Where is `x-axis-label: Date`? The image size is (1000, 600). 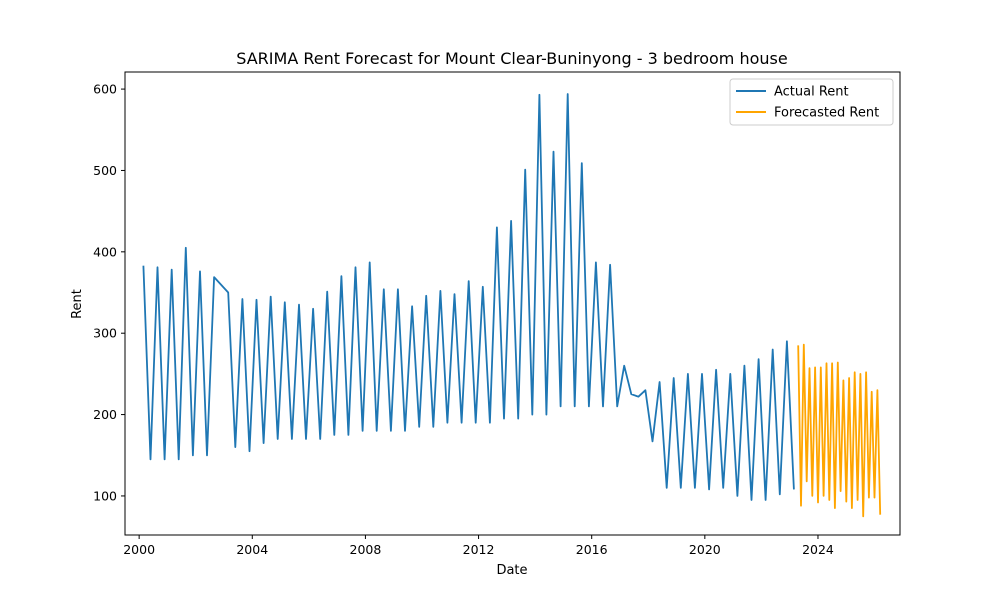
x-axis-label: Date is located at coordinates (511, 570).